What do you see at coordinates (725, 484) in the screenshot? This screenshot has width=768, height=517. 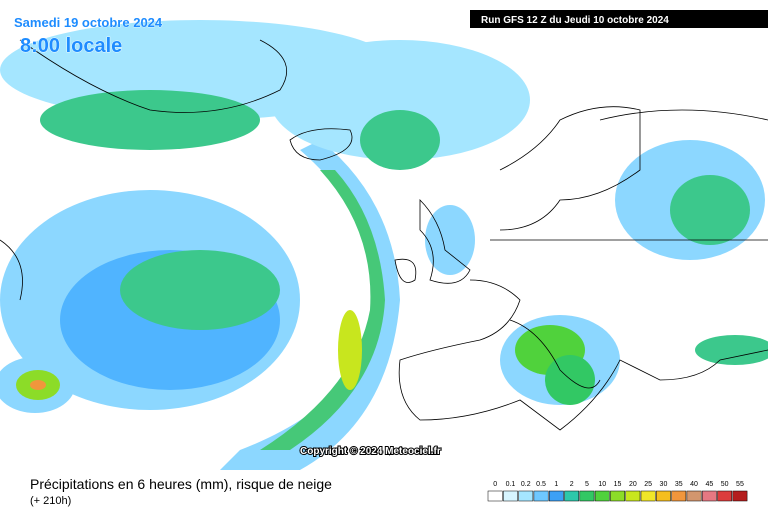 I see `legend-label: 50` at bounding box center [725, 484].